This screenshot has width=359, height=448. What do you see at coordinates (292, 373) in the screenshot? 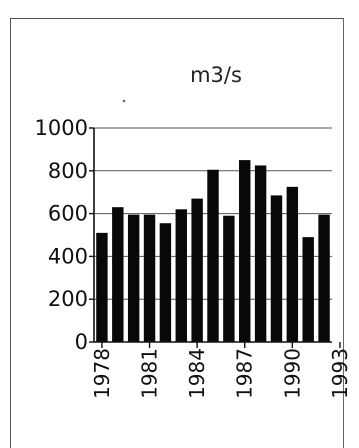
I see `x-tick-label-1990: 1990` at bounding box center [292, 373].